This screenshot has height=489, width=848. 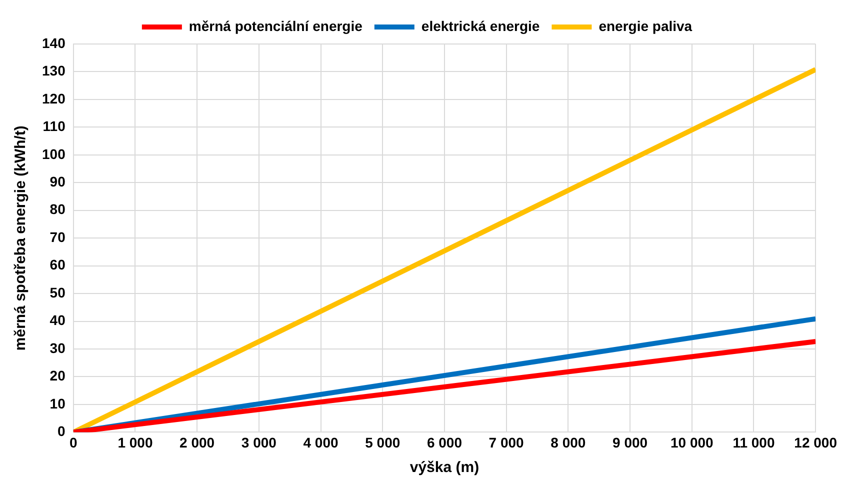 I want to click on y-tick-label: 60, so click(x=58, y=264).